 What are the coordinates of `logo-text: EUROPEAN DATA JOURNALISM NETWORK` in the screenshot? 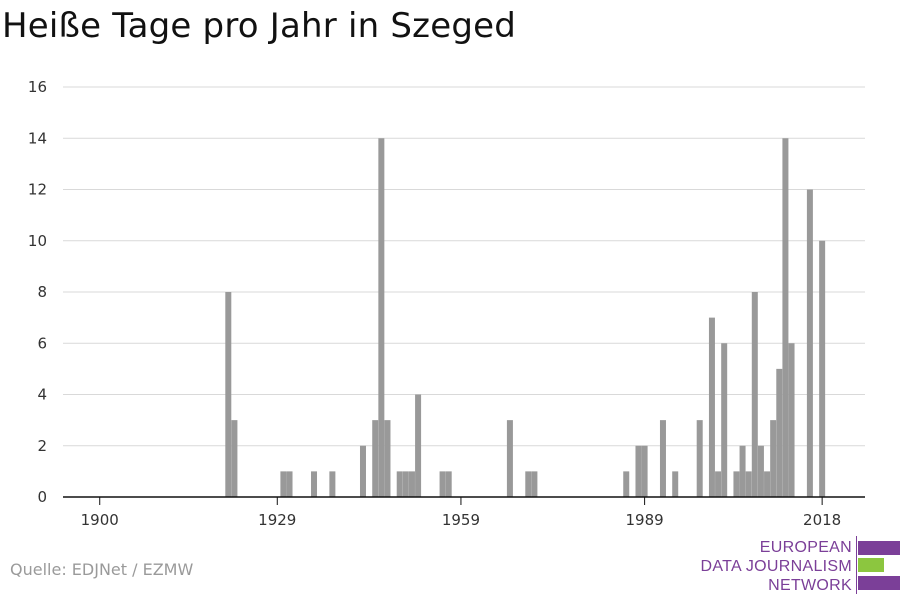 It's located at (776, 566).